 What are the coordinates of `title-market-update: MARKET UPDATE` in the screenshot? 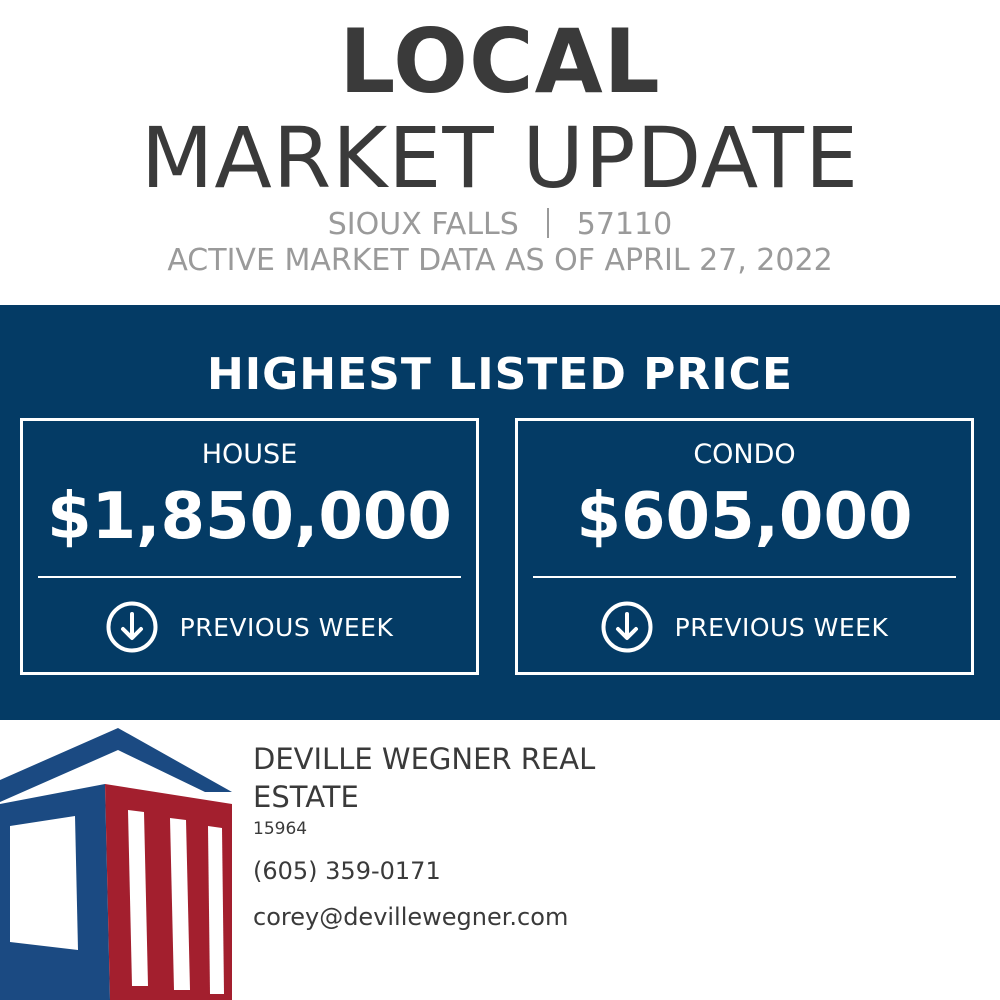 It's located at (500, 158).